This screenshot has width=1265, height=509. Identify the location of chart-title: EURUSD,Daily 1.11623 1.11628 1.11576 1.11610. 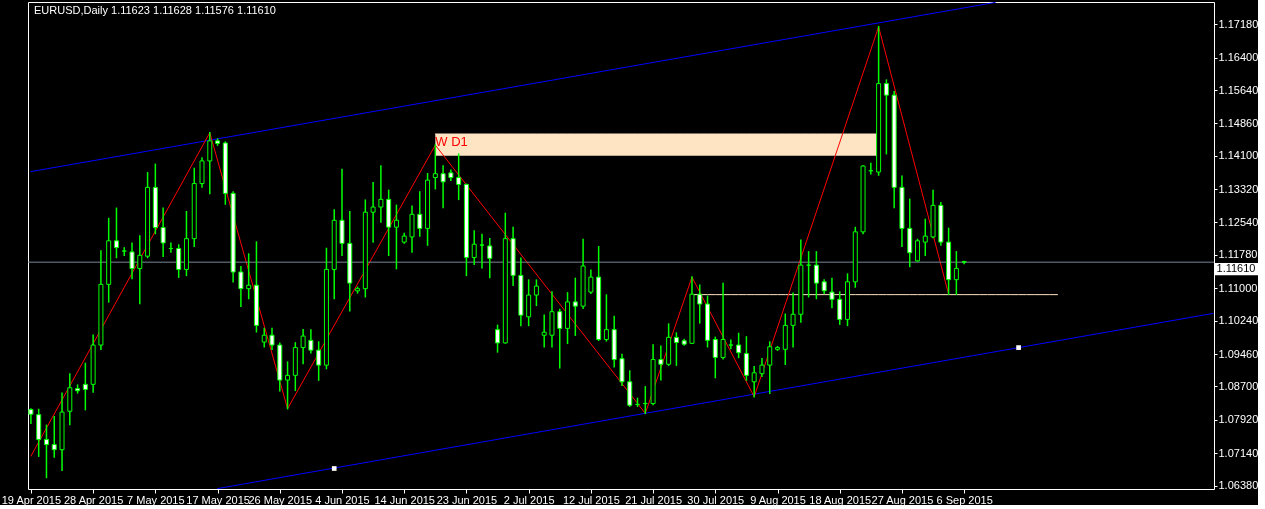
(155, 10).